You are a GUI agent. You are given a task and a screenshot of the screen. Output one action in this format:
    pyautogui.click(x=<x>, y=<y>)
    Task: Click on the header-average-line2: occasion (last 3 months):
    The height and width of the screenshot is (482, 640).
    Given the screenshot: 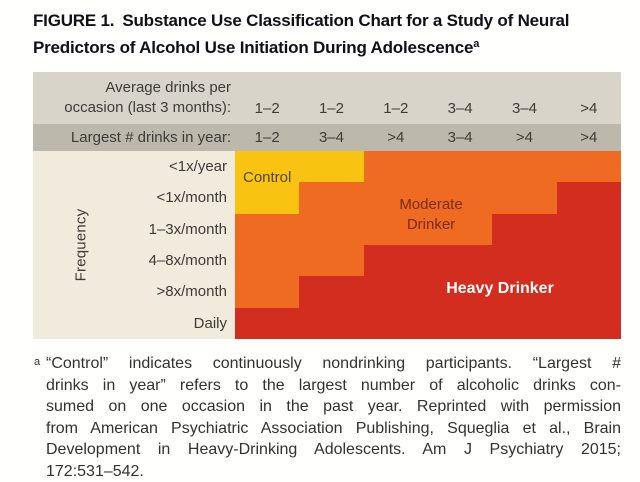 What is the action you would take?
    pyautogui.click(x=132, y=108)
    